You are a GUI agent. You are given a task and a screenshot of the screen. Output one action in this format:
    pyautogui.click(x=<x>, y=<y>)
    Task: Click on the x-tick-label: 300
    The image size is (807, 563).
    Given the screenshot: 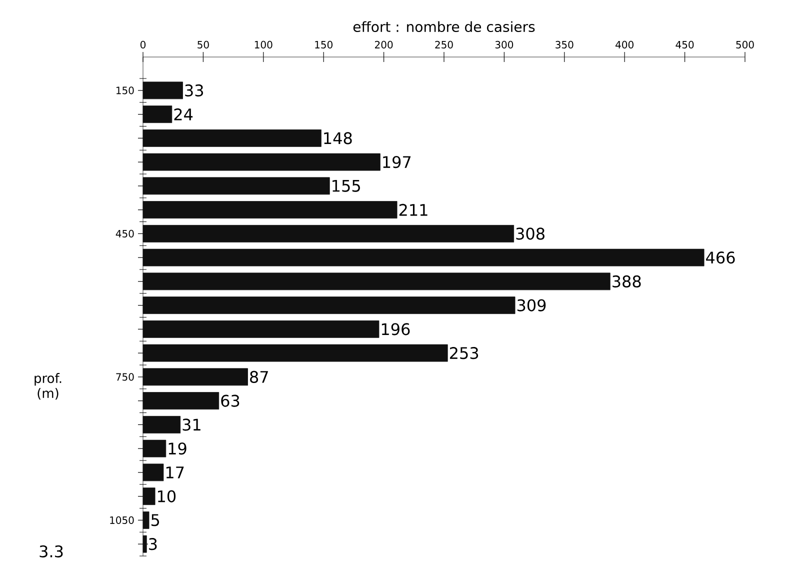 What is the action you would take?
    pyautogui.click(x=504, y=44)
    